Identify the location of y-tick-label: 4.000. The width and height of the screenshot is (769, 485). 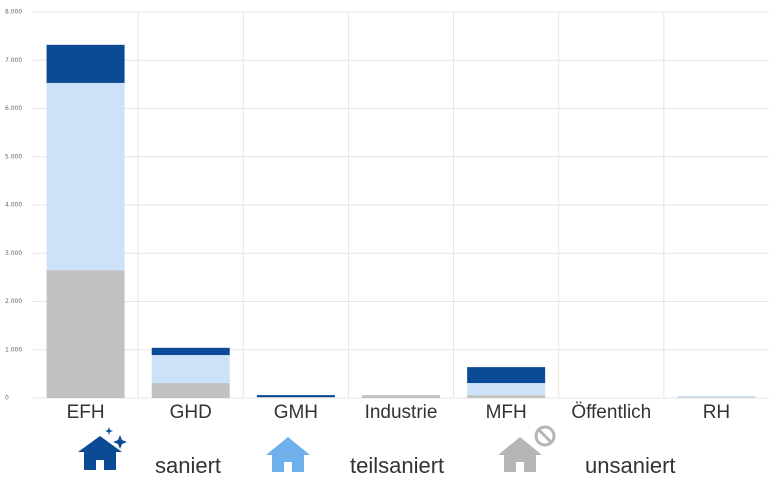
(13, 205).